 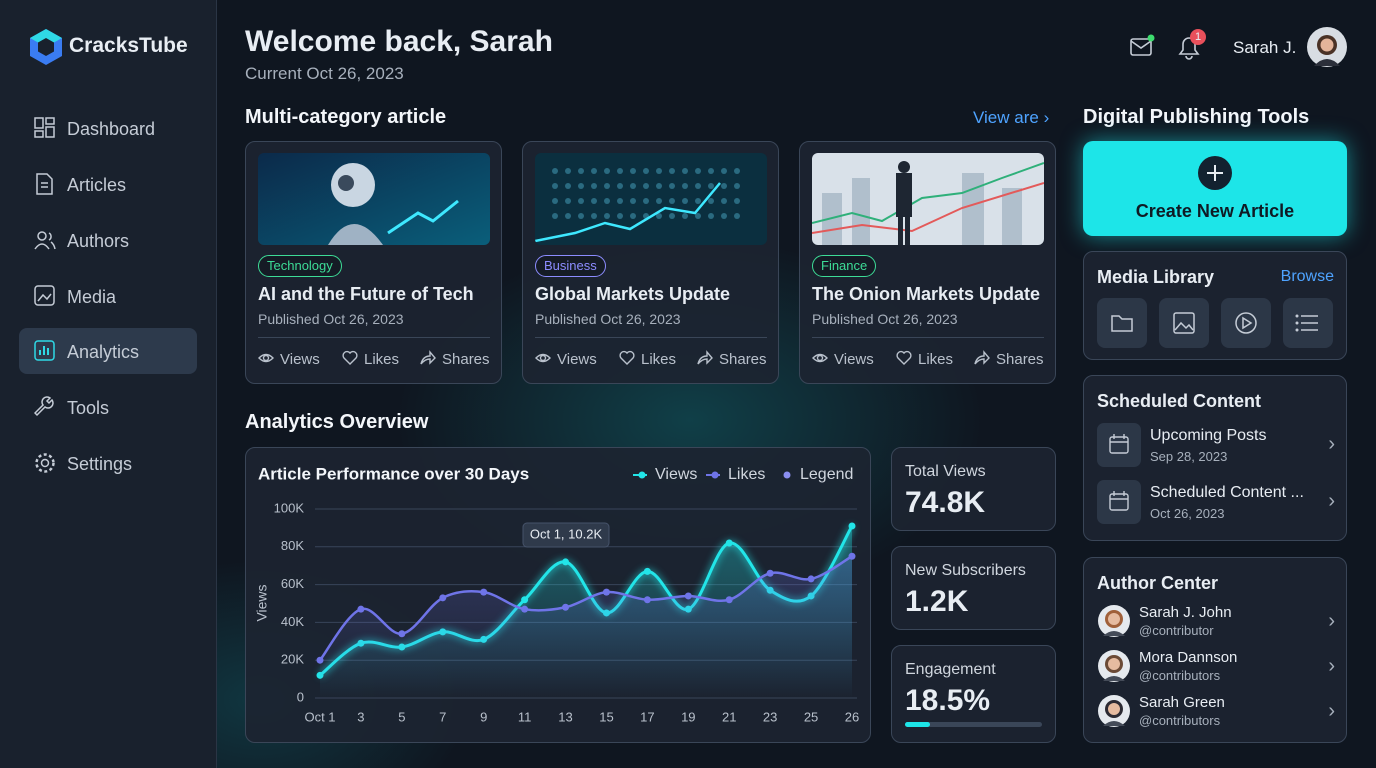 What do you see at coordinates (1143, 47) in the screenshot?
I see `mail-icon` at bounding box center [1143, 47].